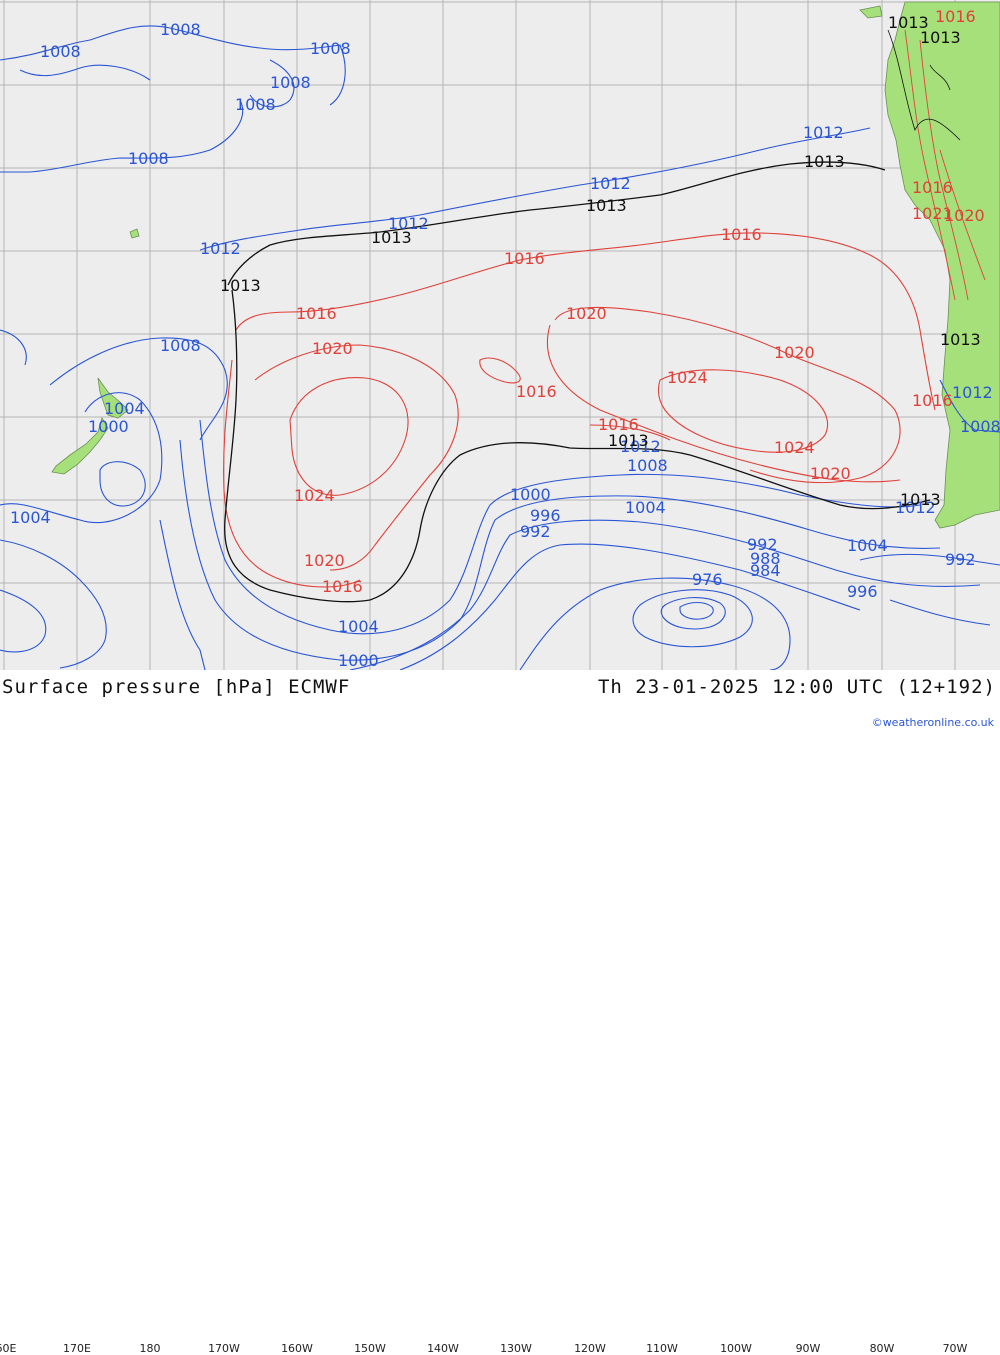 The height and width of the screenshot is (1355, 1000). What do you see at coordinates (924, 85) in the screenshot?
I see `land-outlines` at bounding box center [924, 85].